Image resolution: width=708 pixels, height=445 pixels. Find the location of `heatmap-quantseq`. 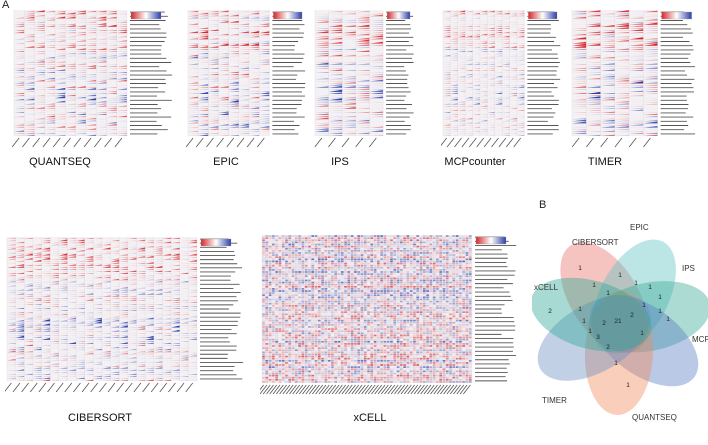

heatmap-quantseq is located at coordinates (94, 79).